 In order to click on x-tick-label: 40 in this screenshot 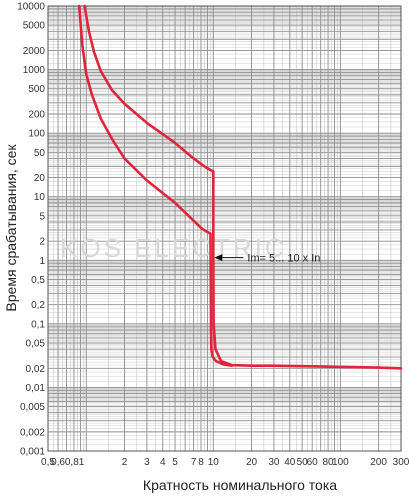, I will do `click(290, 462)`.